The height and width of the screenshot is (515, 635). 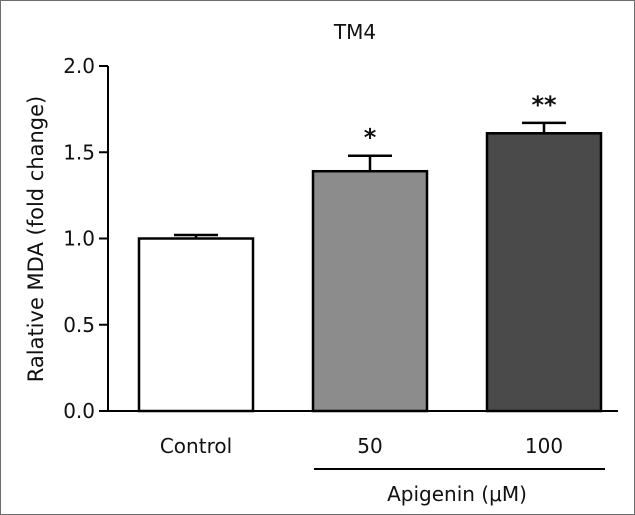 I want to click on y-tick-label: 1.5, so click(x=79, y=152).